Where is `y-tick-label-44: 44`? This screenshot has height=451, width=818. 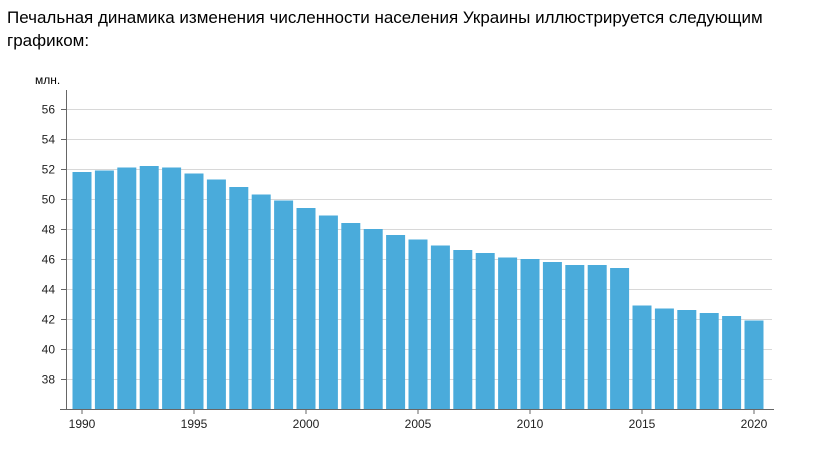 y-tick-label-44: 44 is located at coordinates (49, 290).